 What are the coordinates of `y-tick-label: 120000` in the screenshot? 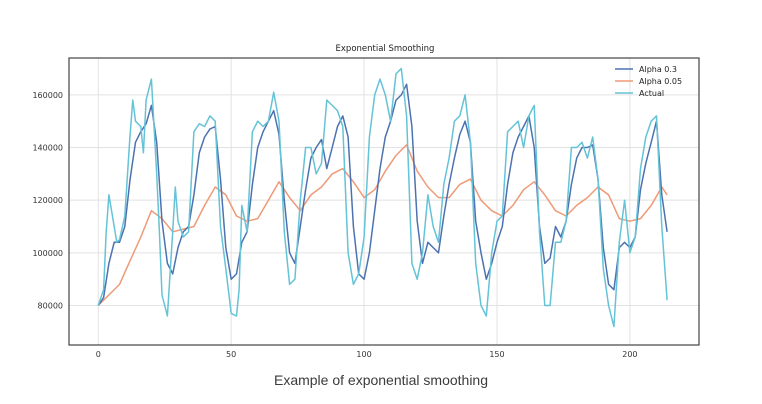 It's located at (47, 200).